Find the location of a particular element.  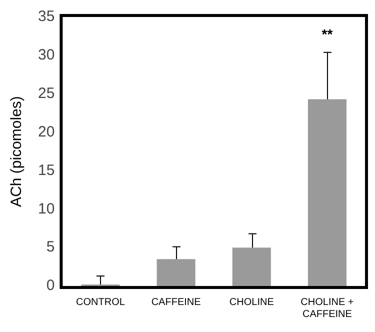

y-tick-label: 25 is located at coordinates (46, 93).